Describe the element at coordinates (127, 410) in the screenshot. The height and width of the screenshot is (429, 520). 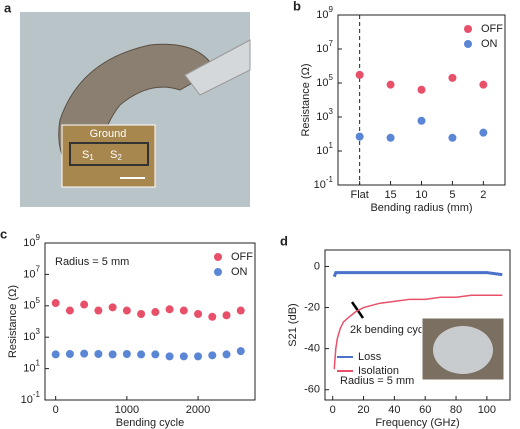
I see `x-tick-label: 1000` at that location.